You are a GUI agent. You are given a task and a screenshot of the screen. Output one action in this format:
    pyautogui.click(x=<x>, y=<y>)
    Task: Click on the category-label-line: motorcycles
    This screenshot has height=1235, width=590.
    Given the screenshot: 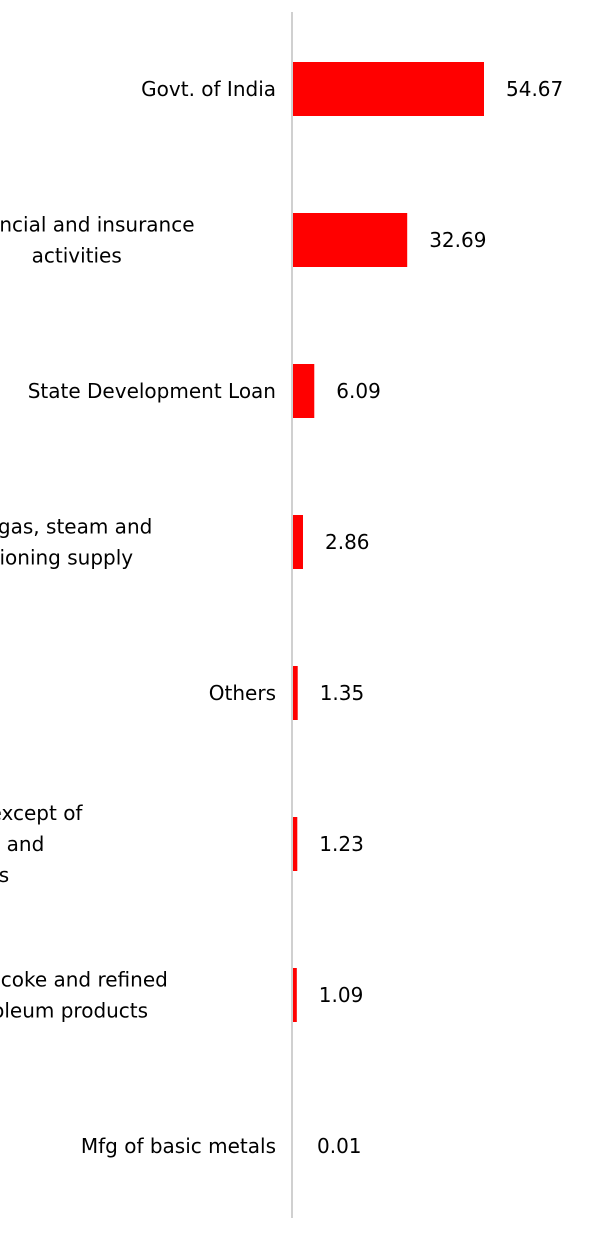 What is the action you would take?
    pyautogui.click(x=4, y=875)
    